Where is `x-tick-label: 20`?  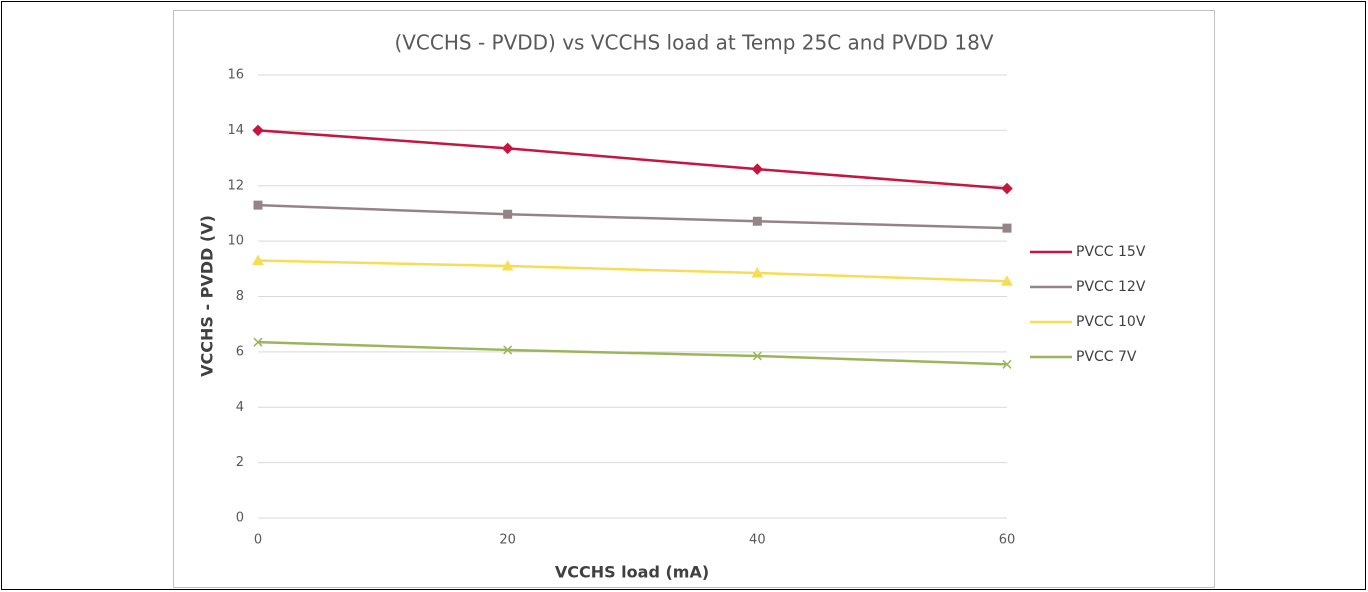 x-tick-label: 20 is located at coordinates (507, 540).